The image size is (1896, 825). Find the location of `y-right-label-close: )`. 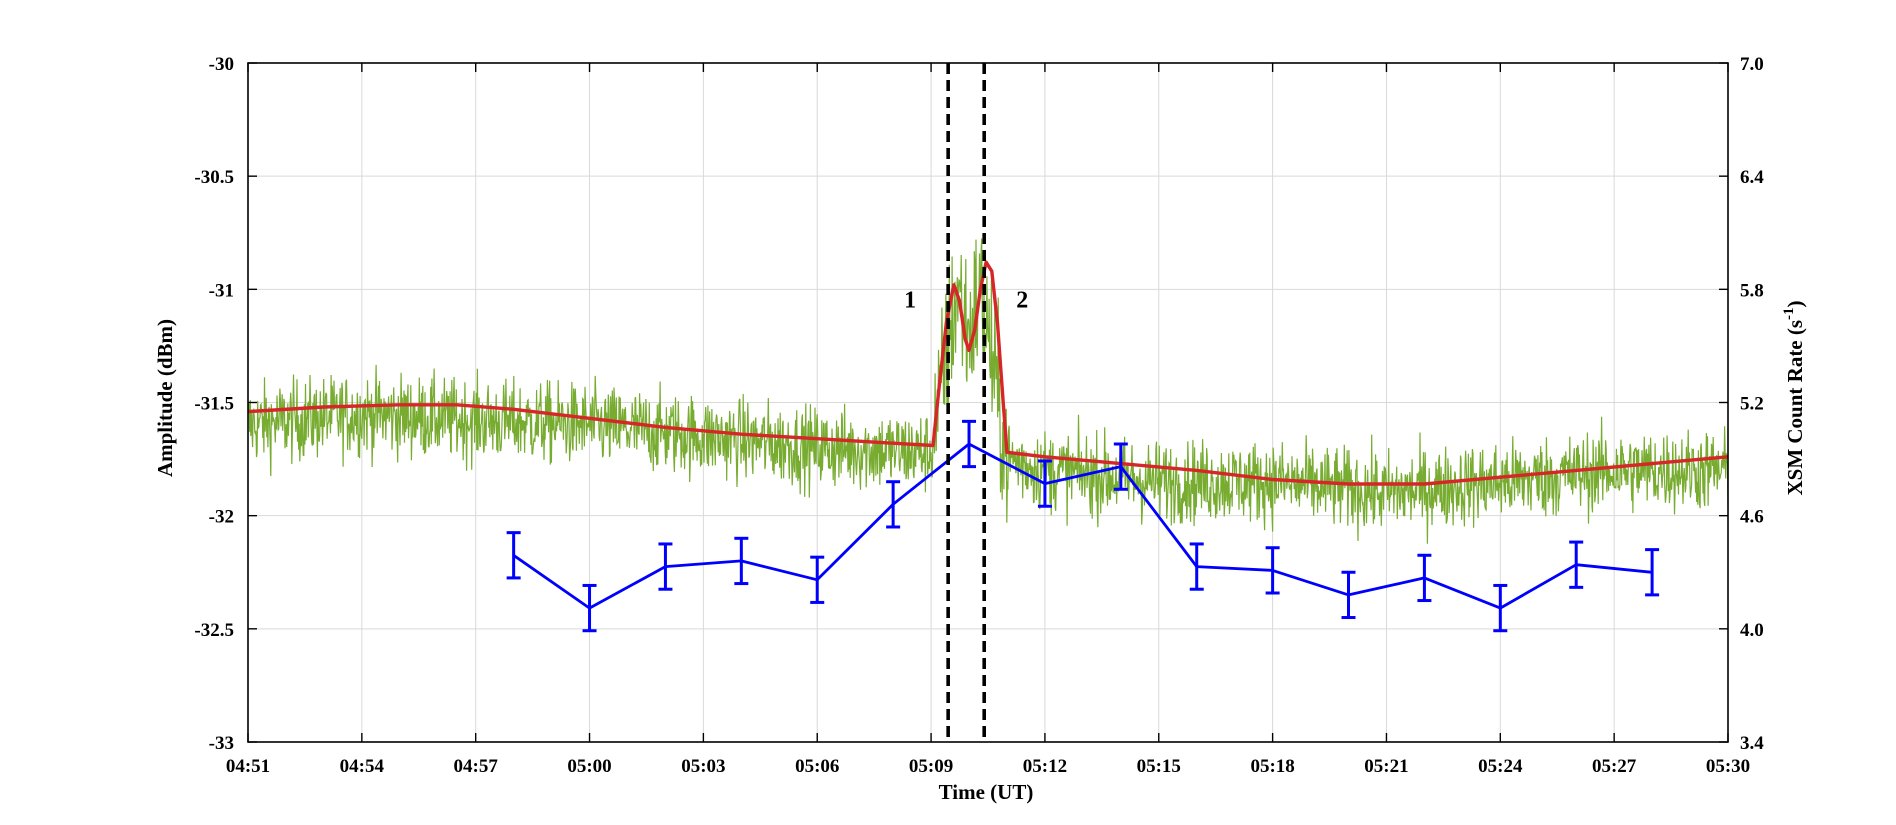

y-right-label-close: ) is located at coordinates (1795, 303).